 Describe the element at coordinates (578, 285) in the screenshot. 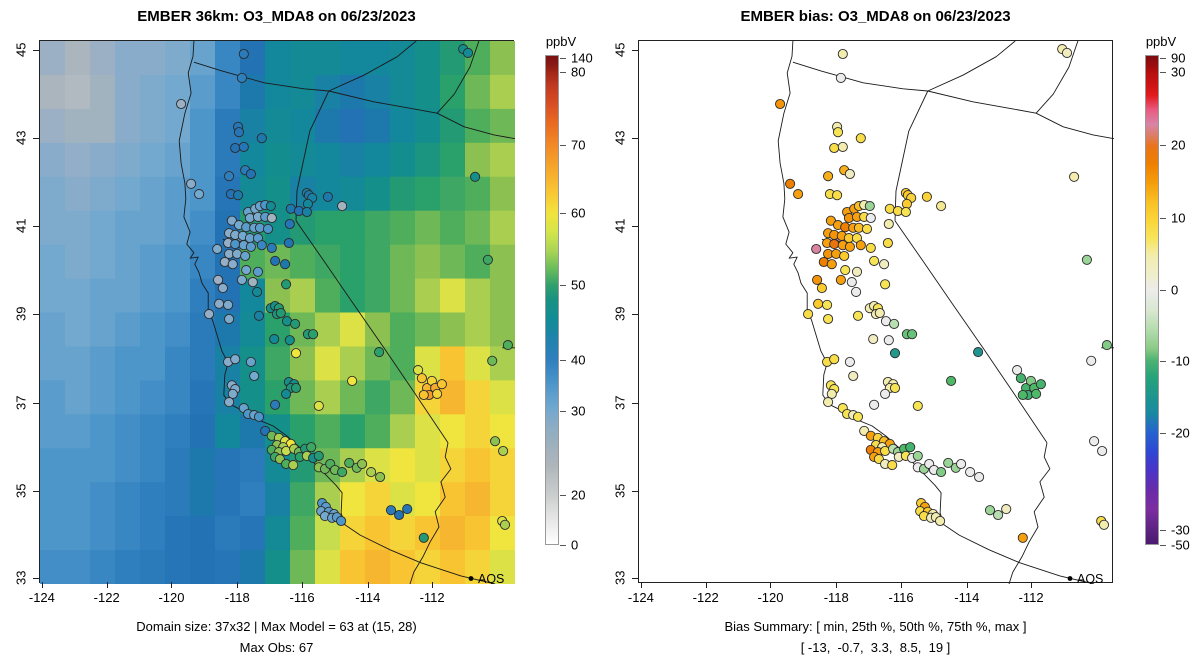

I see `colorbar-tick-label: 50` at that location.